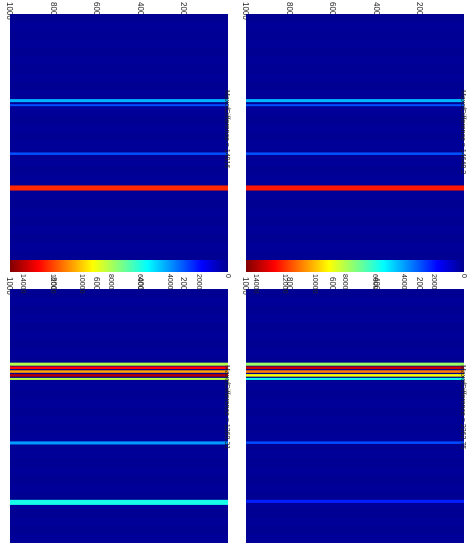 The image size is (474, 550). Describe the element at coordinates (81, 284) in the screenshot. I see `colorbar-tick-label: 10000` at that location.